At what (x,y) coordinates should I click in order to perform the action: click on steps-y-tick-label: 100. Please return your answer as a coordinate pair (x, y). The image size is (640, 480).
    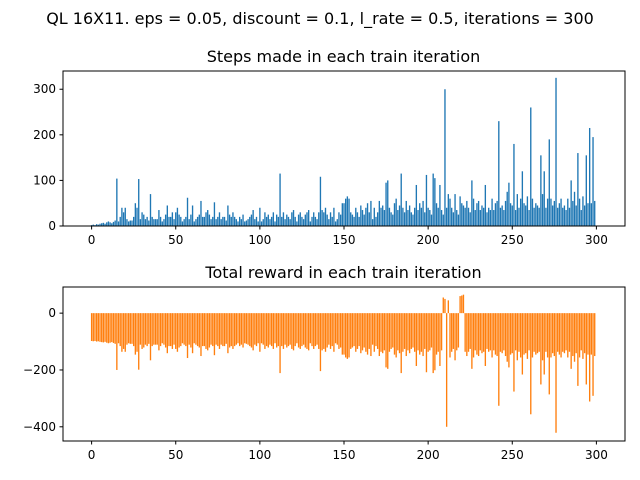
    Looking at the image, I should click on (44, 180).